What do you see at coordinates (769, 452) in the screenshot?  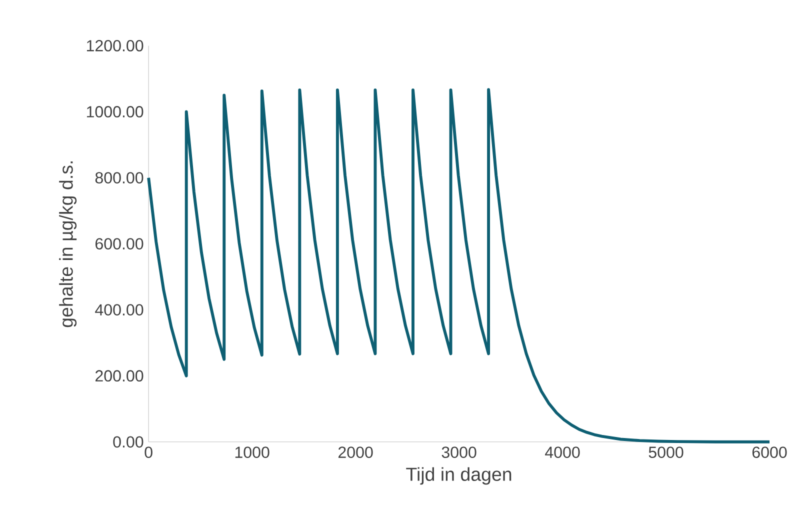 I see `x-tick-label: 6000` at bounding box center [769, 452].